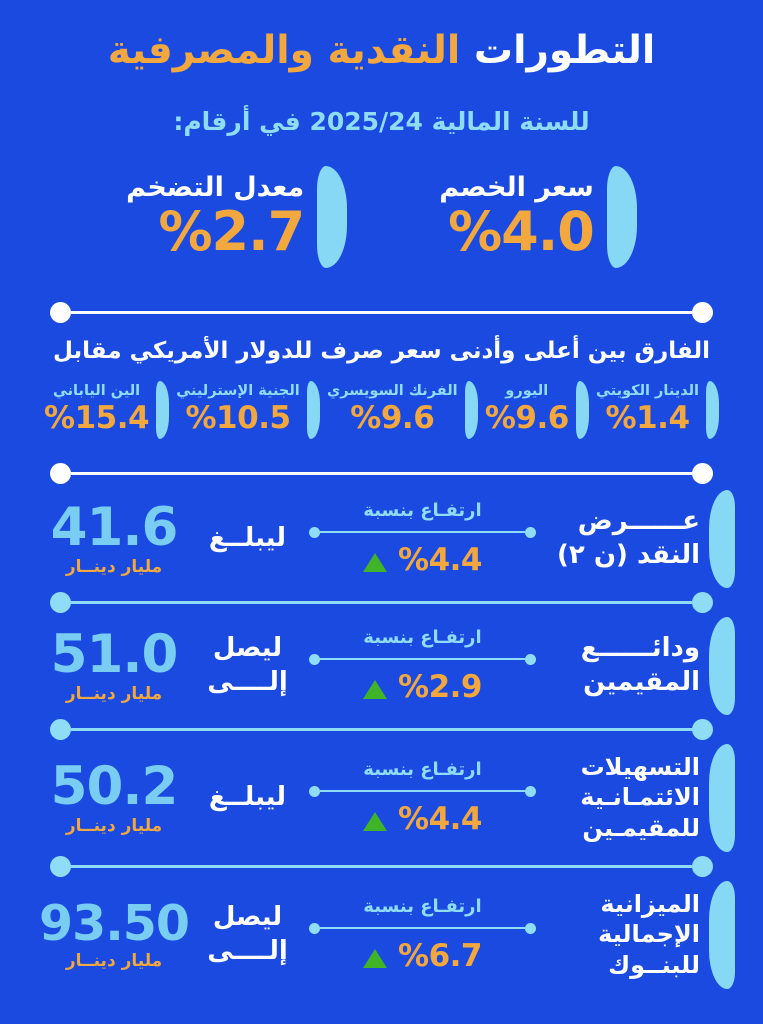 This screenshot has height=1024, width=763. I want to click on amount-block: 41.6 مليار دينــار, so click(114, 539).